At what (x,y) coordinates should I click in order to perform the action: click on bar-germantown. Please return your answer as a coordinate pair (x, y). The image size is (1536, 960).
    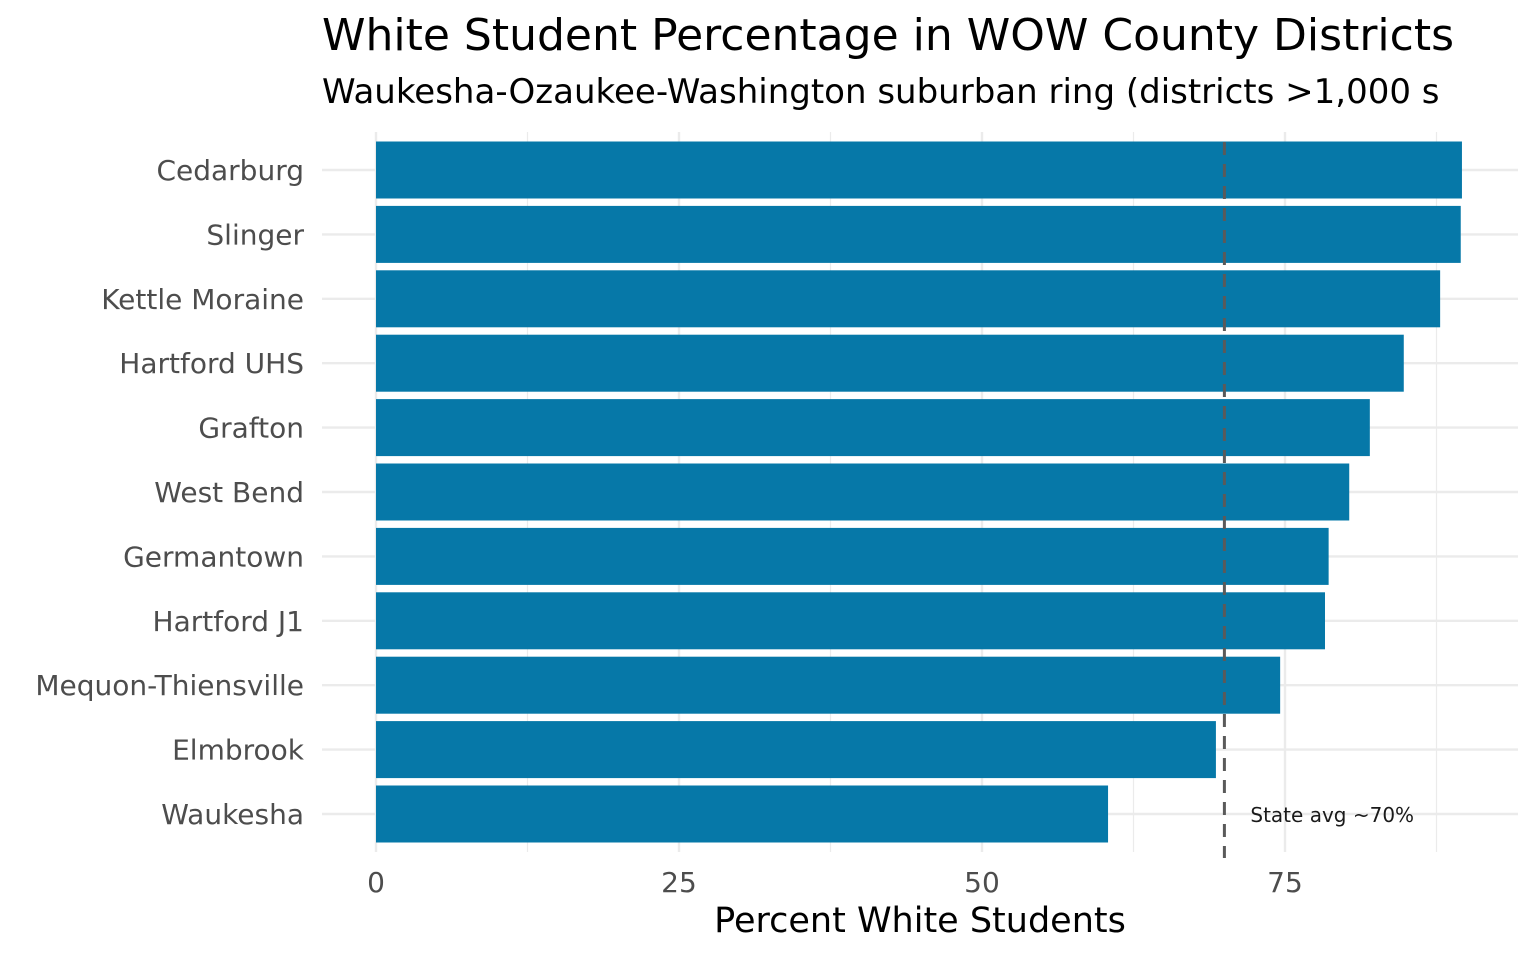
    Looking at the image, I should click on (852, 556).